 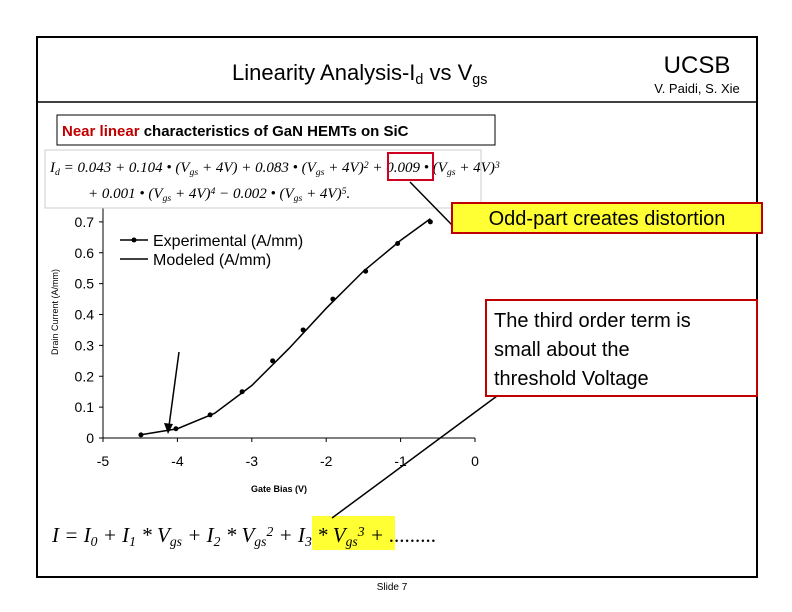 What do you see at coordinates (392, 587) in the screenshot?
I see `slide-number: Slide 7` at bounding box center [392, 587].